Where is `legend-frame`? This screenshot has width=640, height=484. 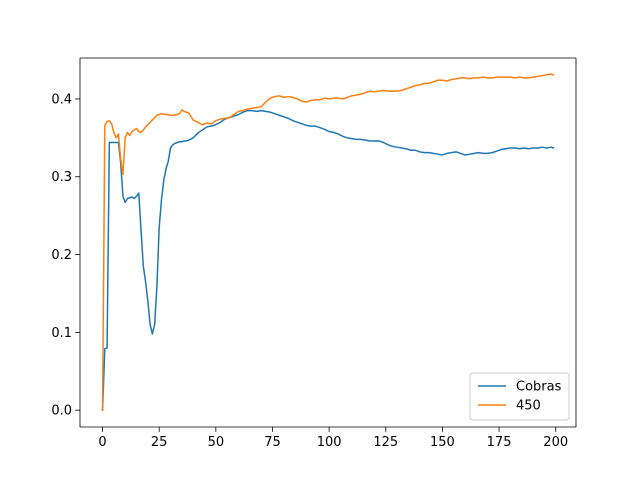
legend-frame is located at coordinates (519, 396).